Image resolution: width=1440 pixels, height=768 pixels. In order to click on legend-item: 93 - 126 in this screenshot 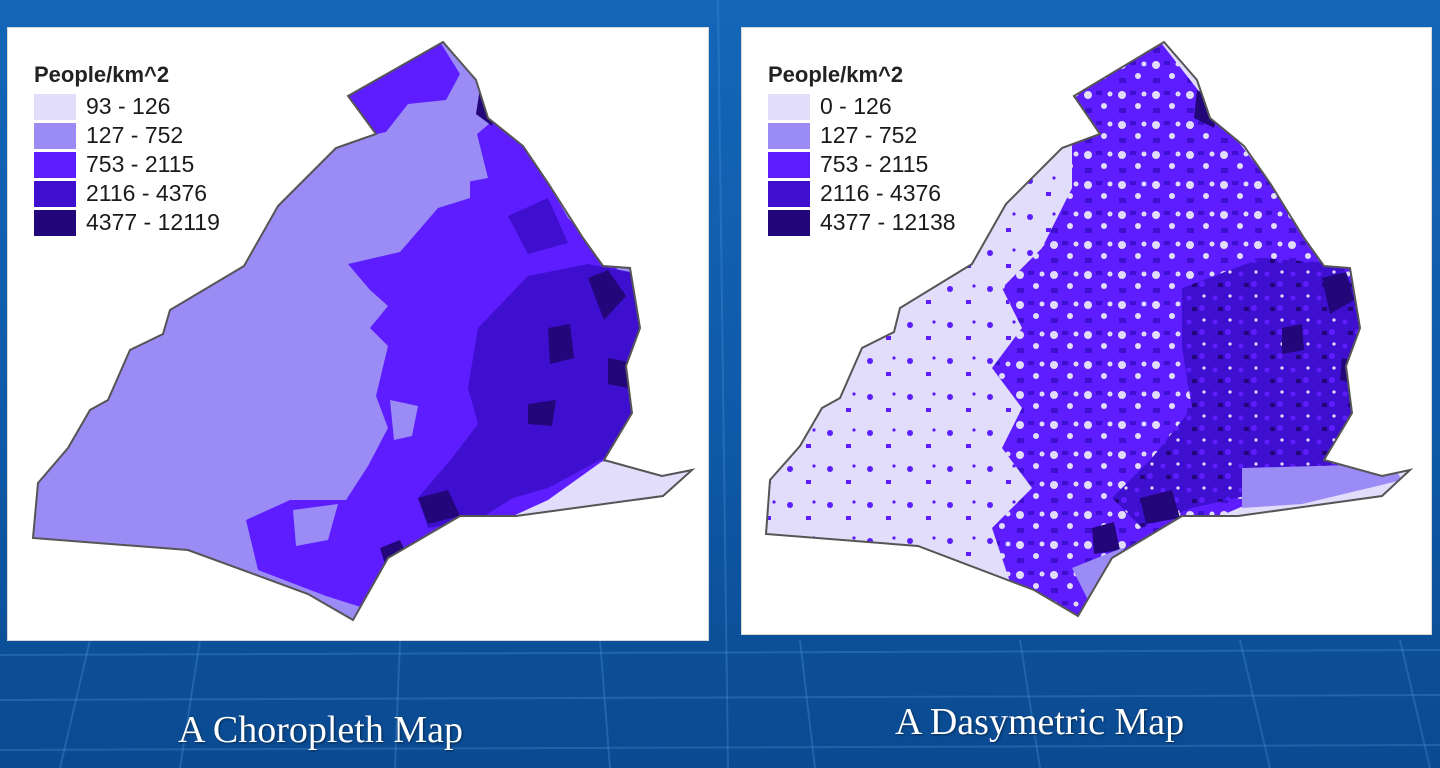, I will do `click(127, 106)`.